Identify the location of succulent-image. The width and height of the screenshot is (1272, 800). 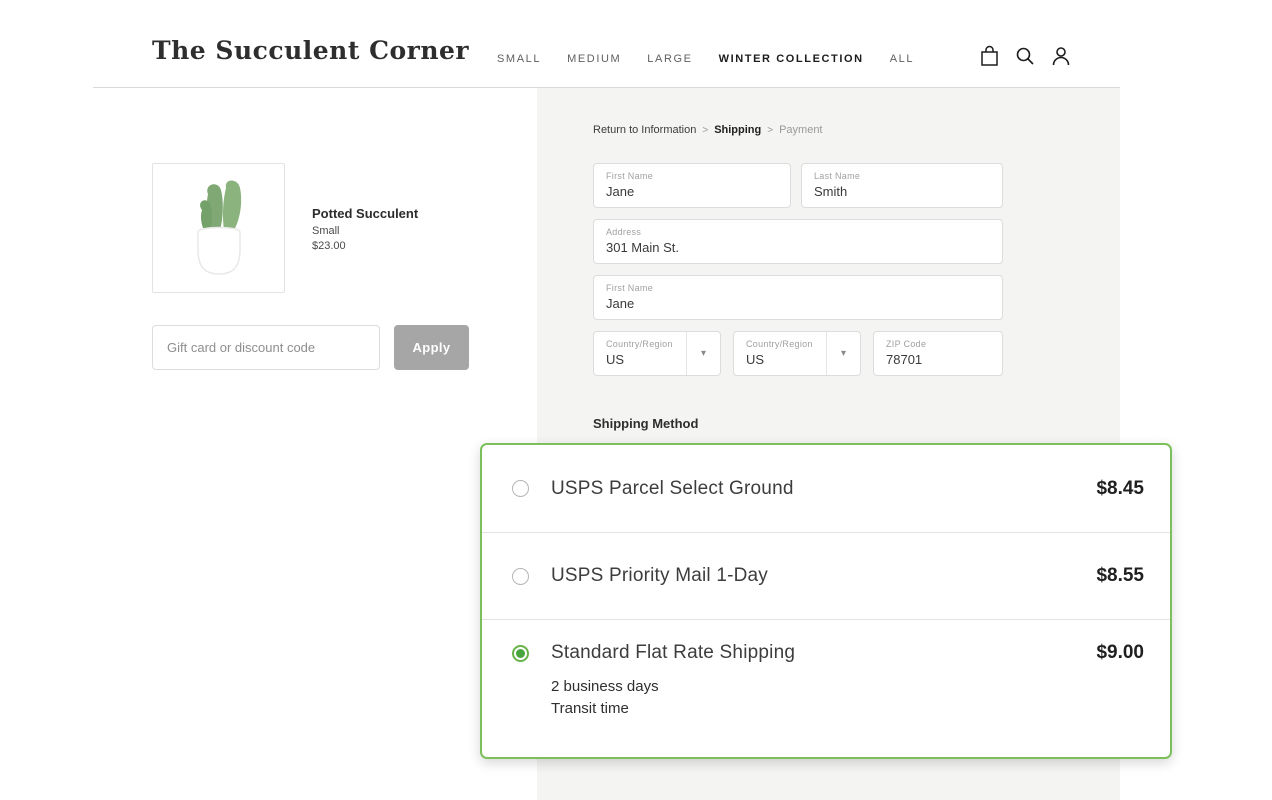
(218, 227).